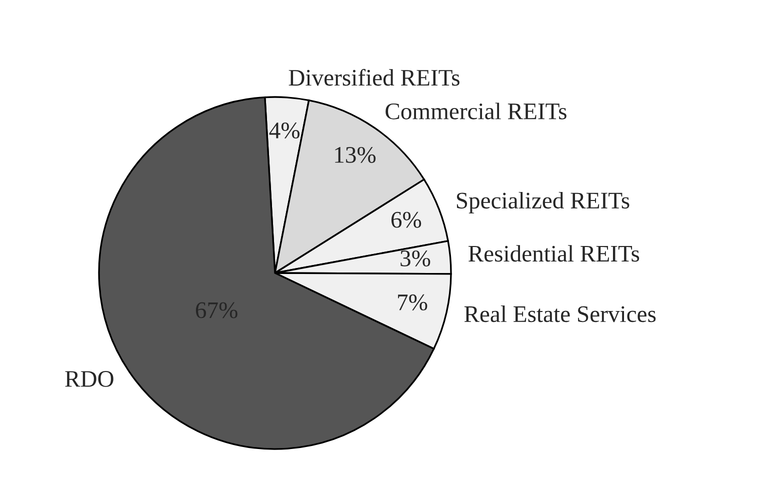 The image size is (765, 495). I want to click on data-label: 13%, so click(355, 154).